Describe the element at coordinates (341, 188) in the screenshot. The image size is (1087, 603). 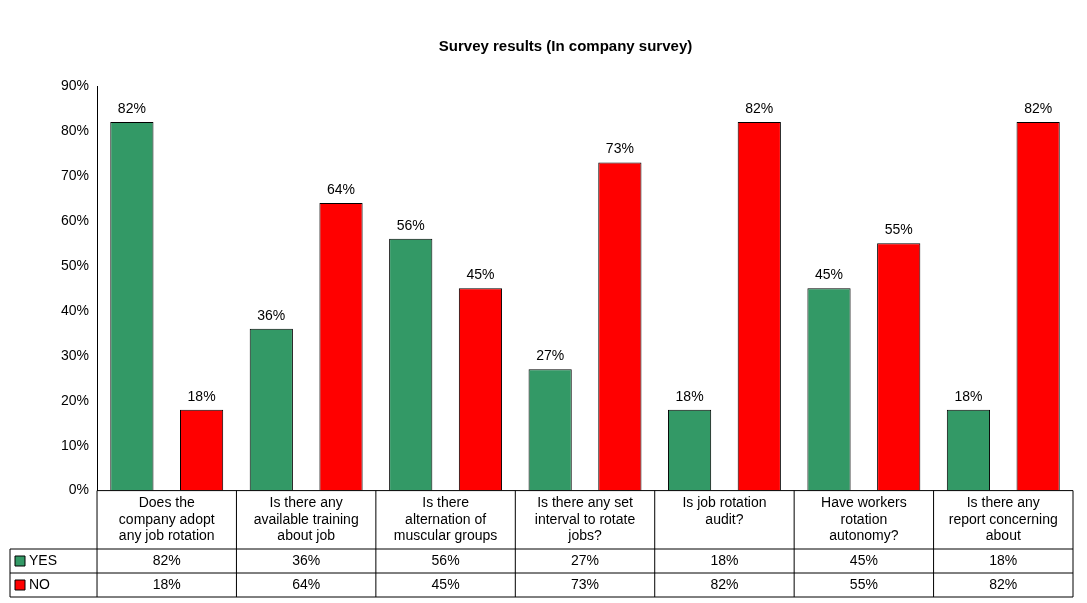
I see `text: 64%` at that location.